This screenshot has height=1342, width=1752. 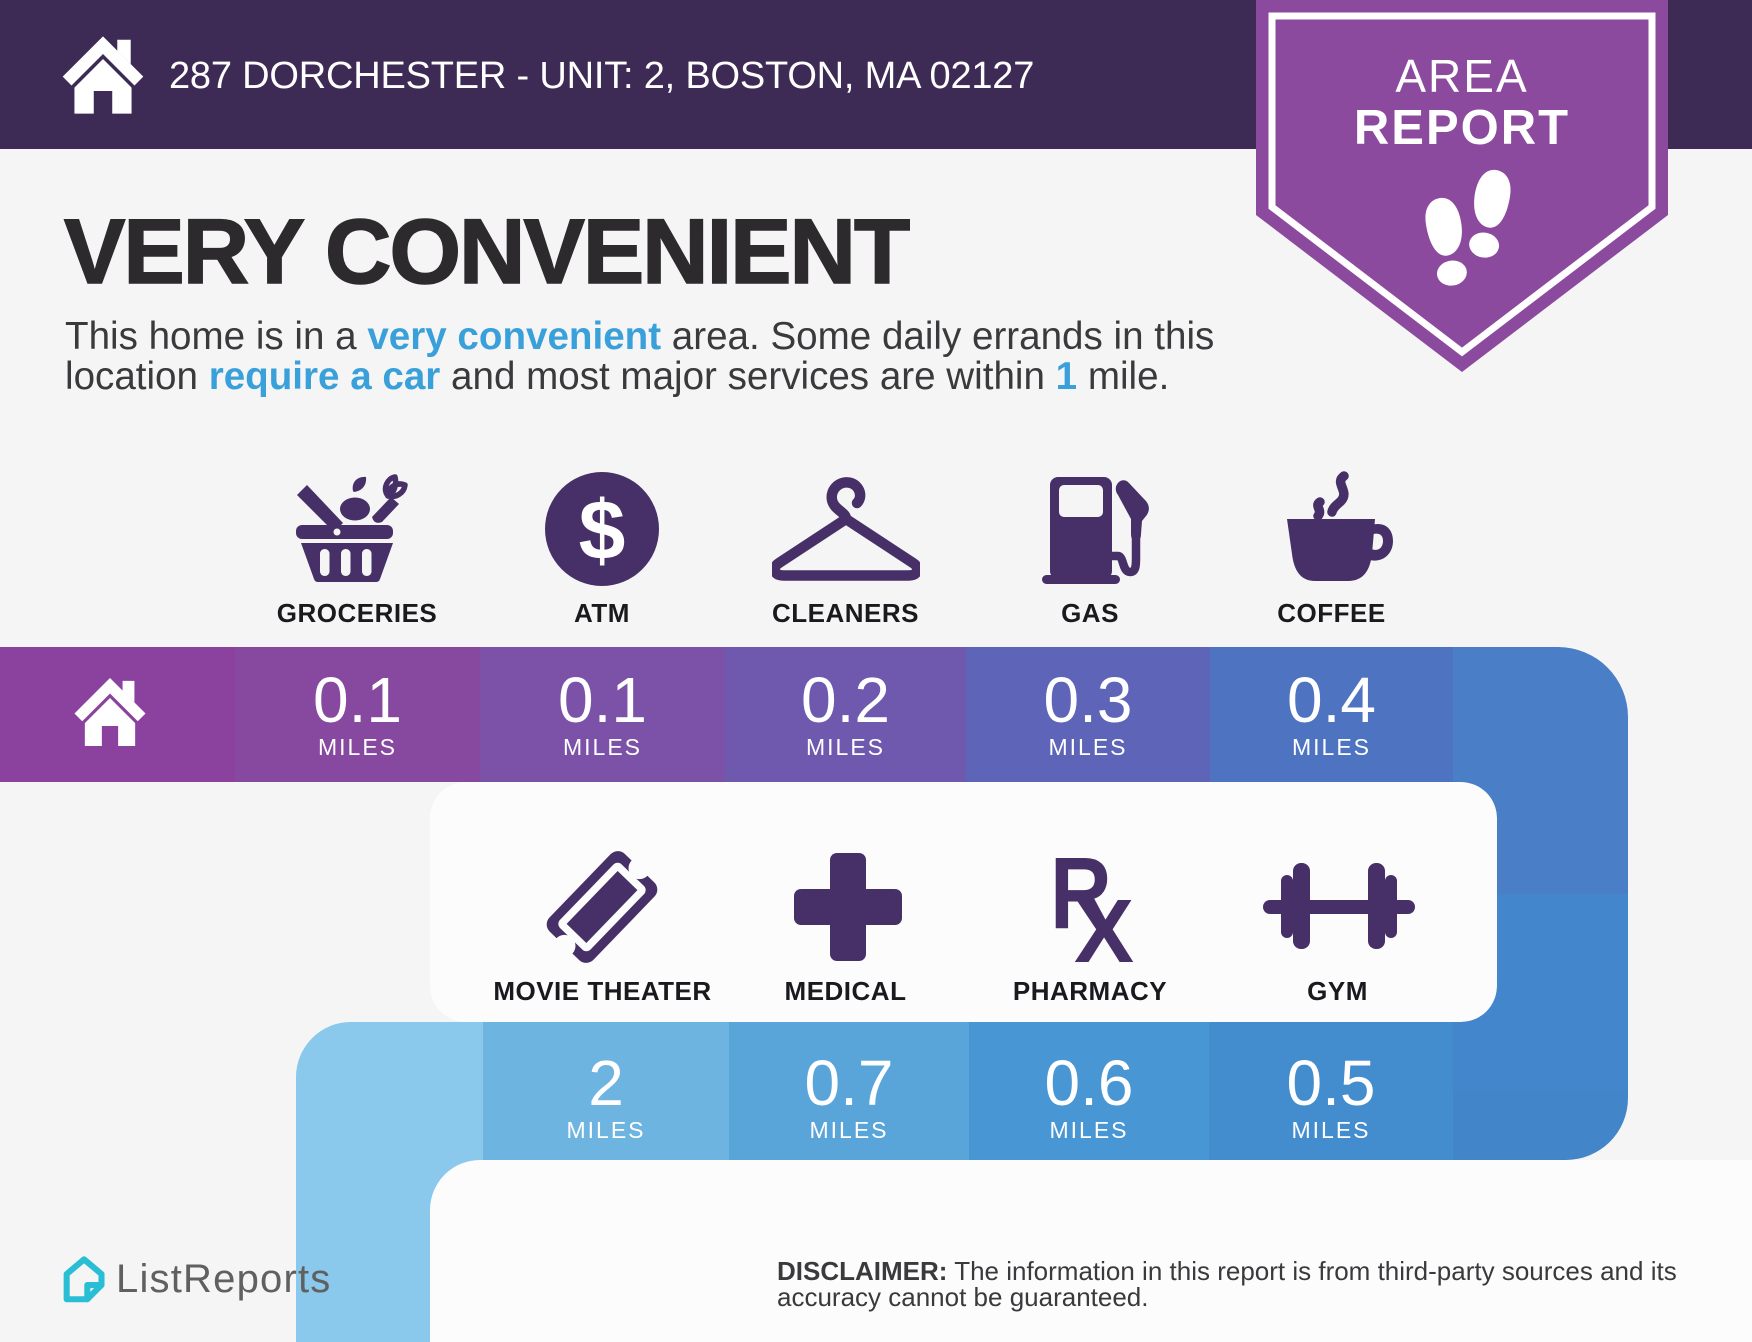 I want to click on svg-text: AREA, so click(x=1461, y=76).